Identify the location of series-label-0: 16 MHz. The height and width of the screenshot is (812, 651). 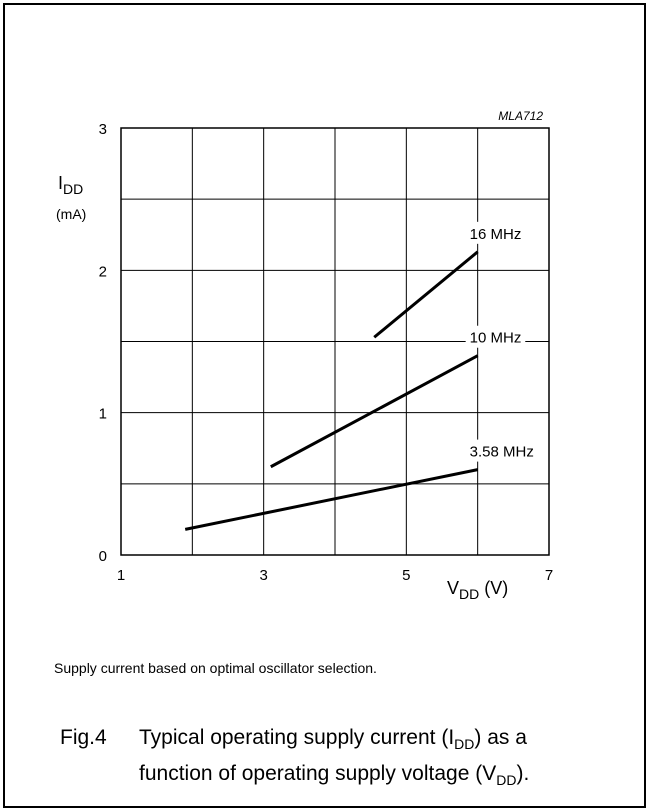
(496, 234).